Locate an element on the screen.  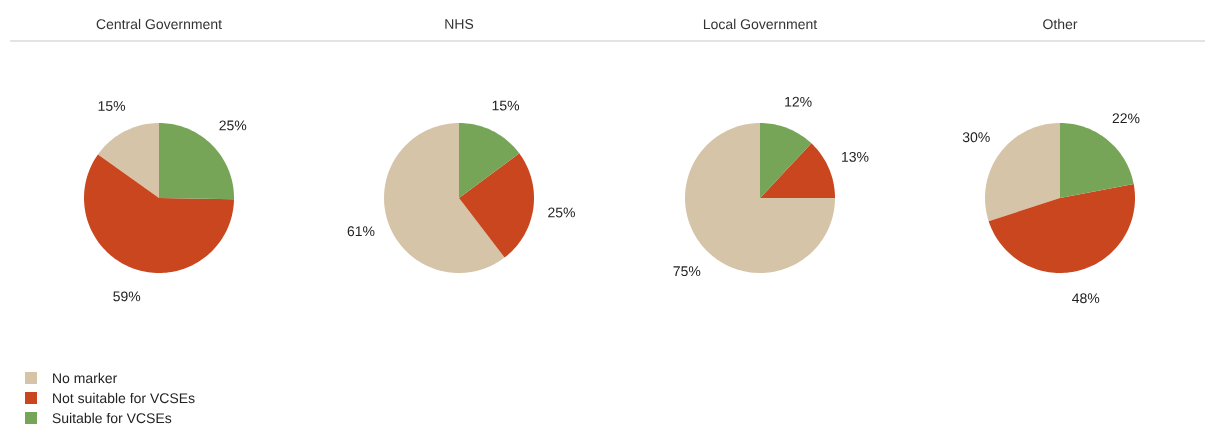
chart-title: Local Government is located at coordinates (760, 24).